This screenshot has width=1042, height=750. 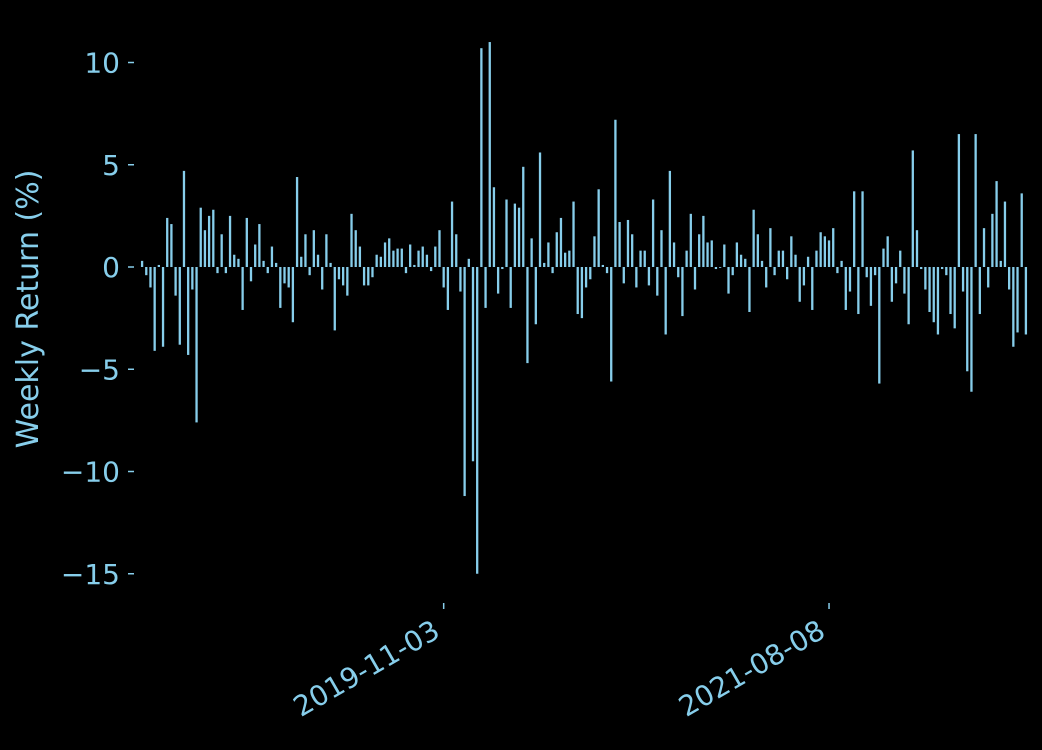 What do you see at coordinates (102, 63) in the screenshot?
I see `y-tick-label: 10` at bounding box center [102, 63].